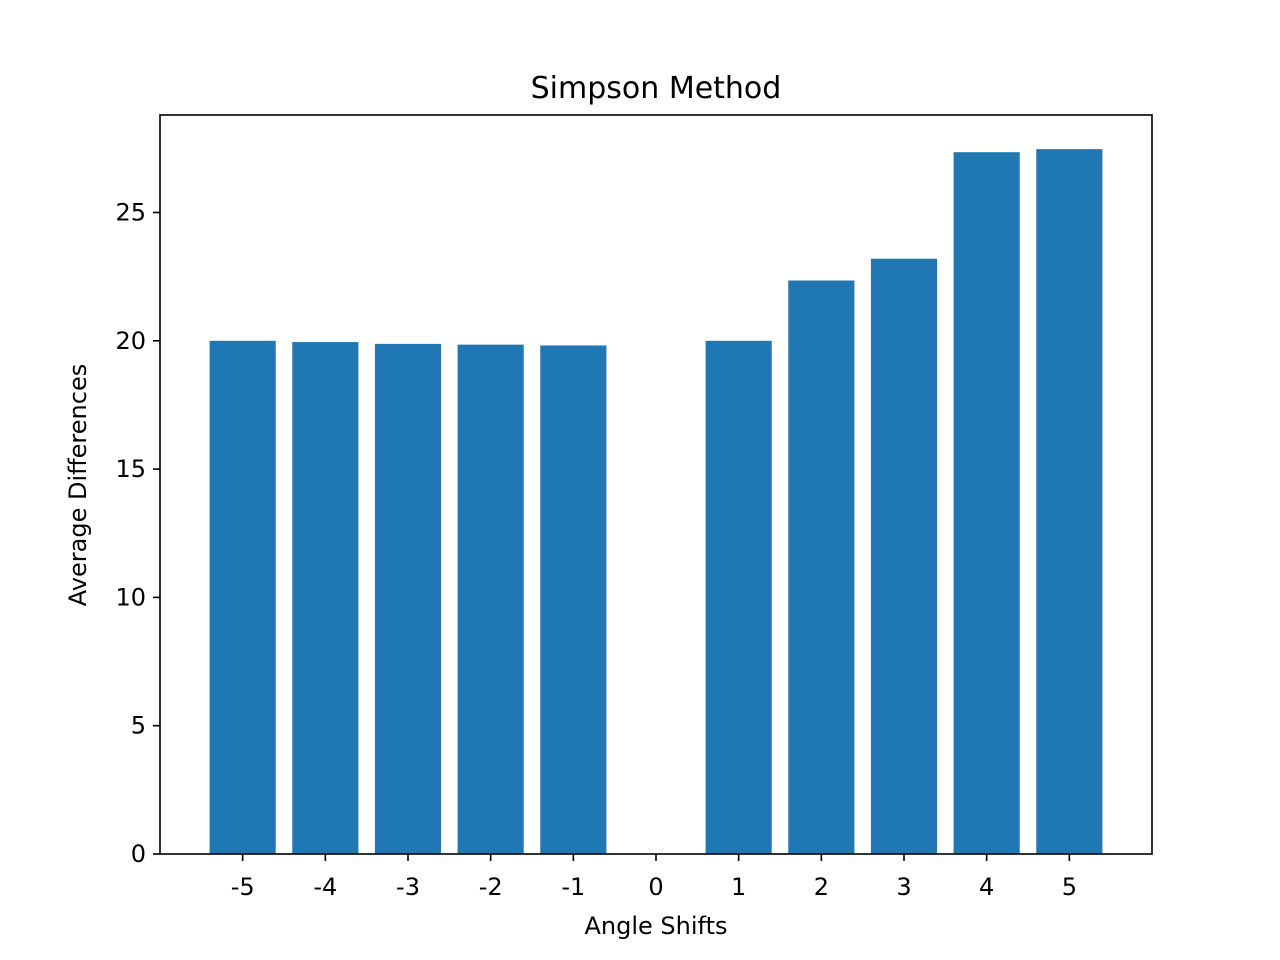 The image size is (1280, 960). Describe the element at coordinates (325, 887) in the screenshot. I see `x-tick-label: -4` at that location.